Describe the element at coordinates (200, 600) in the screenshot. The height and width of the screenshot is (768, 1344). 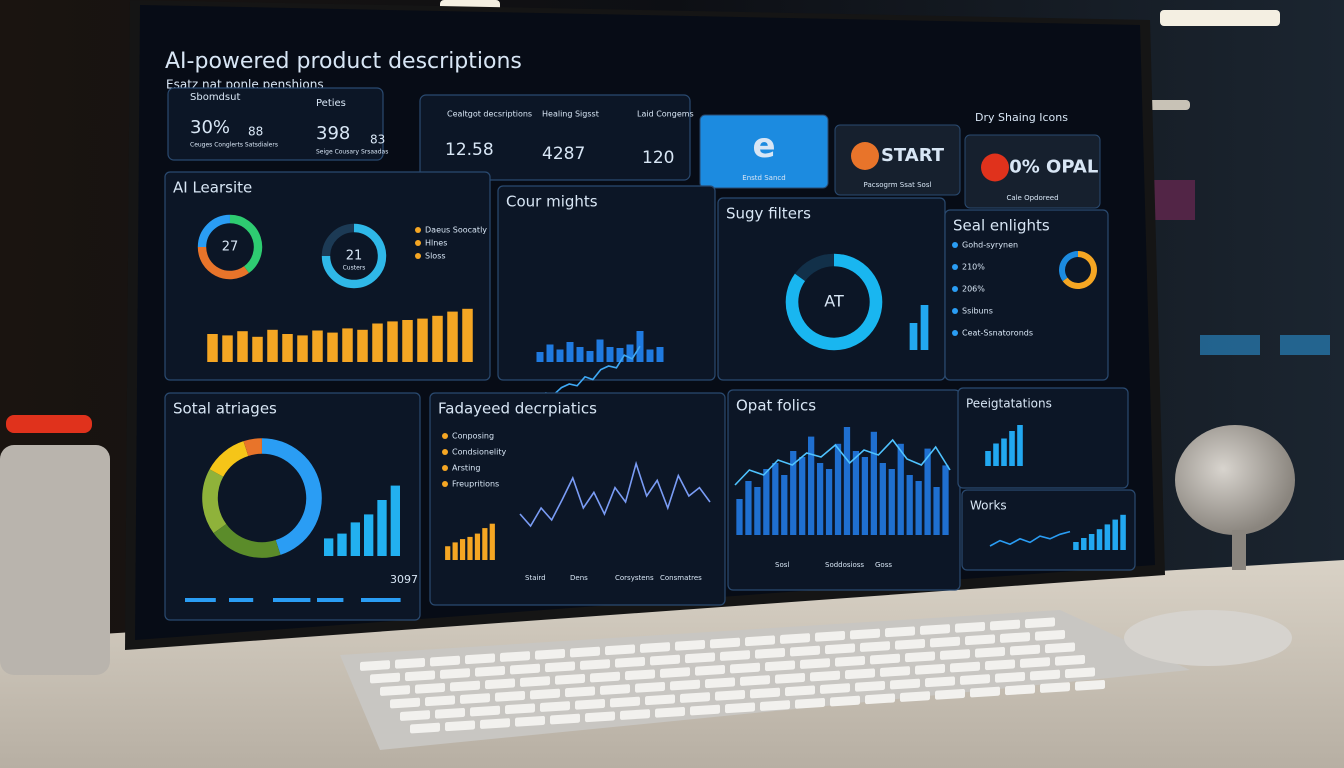
I see `progress-bar` at that location.